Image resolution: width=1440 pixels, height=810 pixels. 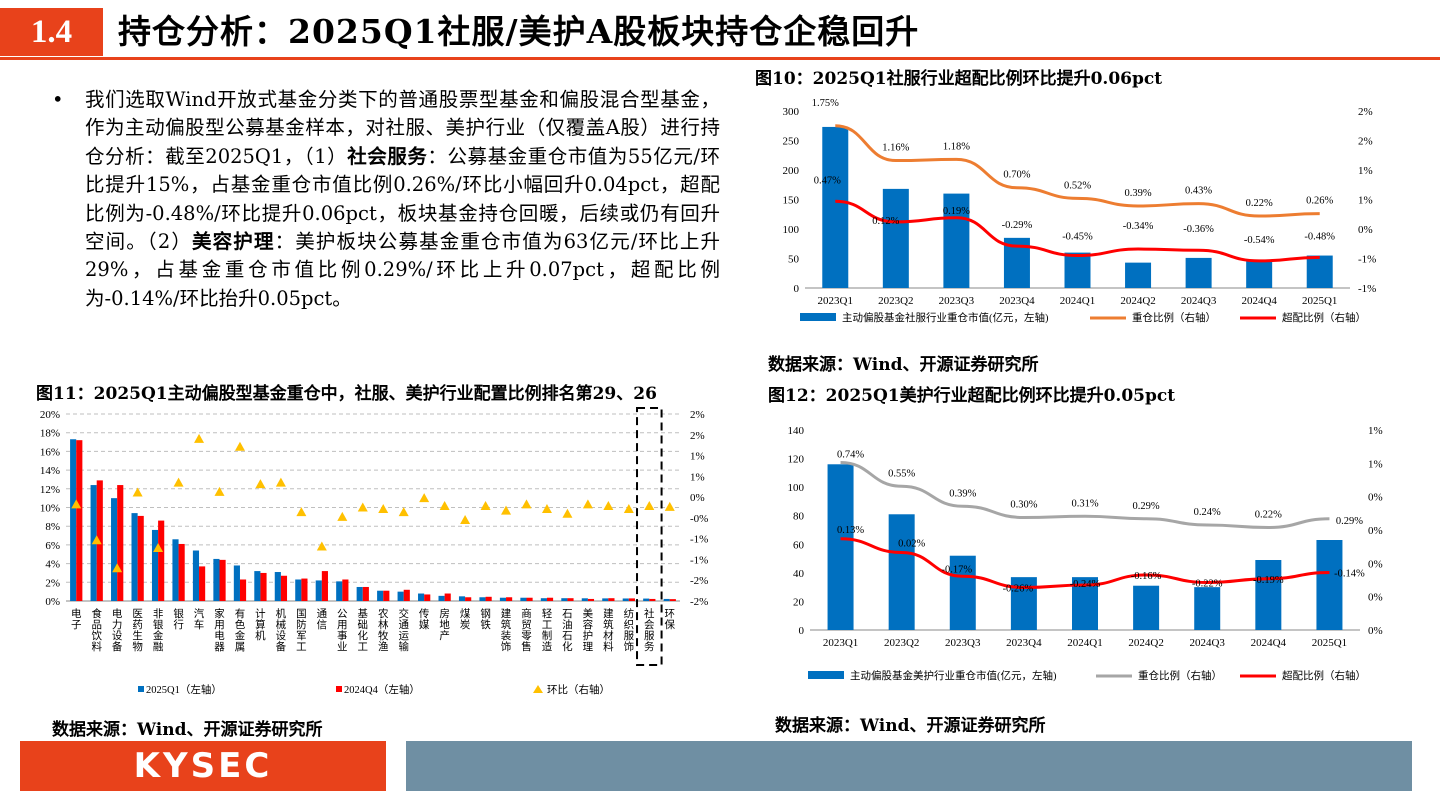 I want to click on overweight-ratio-line, so click(x=1077, y=231).